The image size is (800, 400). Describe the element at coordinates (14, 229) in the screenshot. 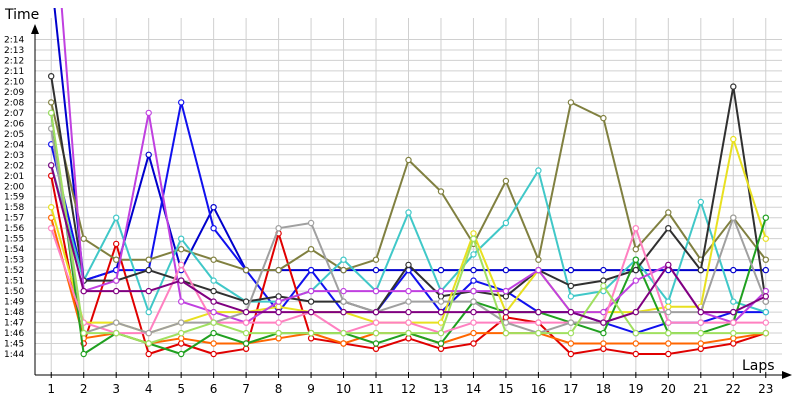

I see `y-tick-label: 1:56` at that location.